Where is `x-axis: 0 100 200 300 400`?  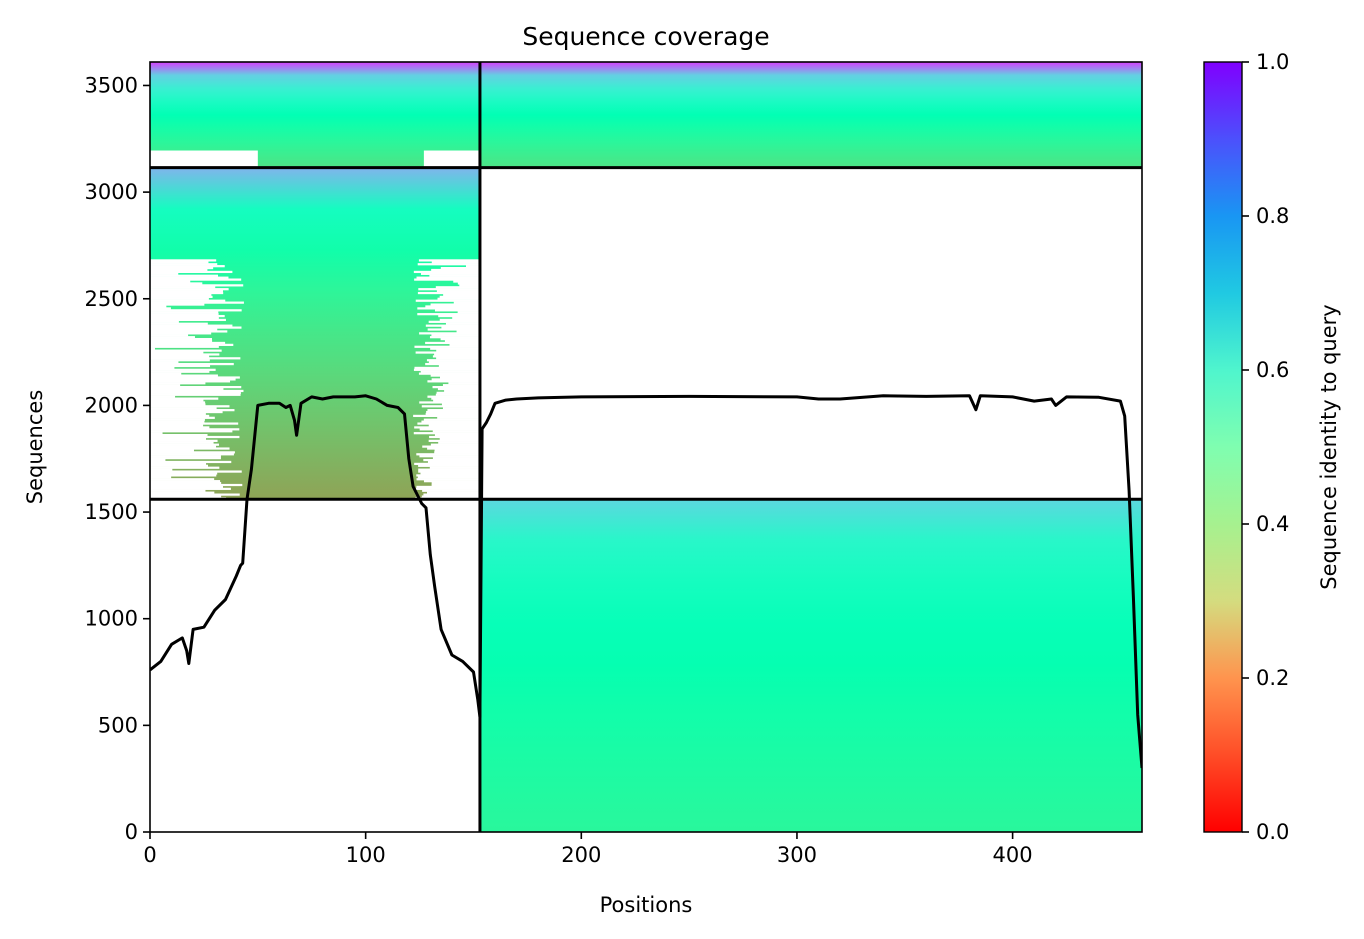
x-axis: 0 100 200 300 400 is located at coordinates (588, 849).